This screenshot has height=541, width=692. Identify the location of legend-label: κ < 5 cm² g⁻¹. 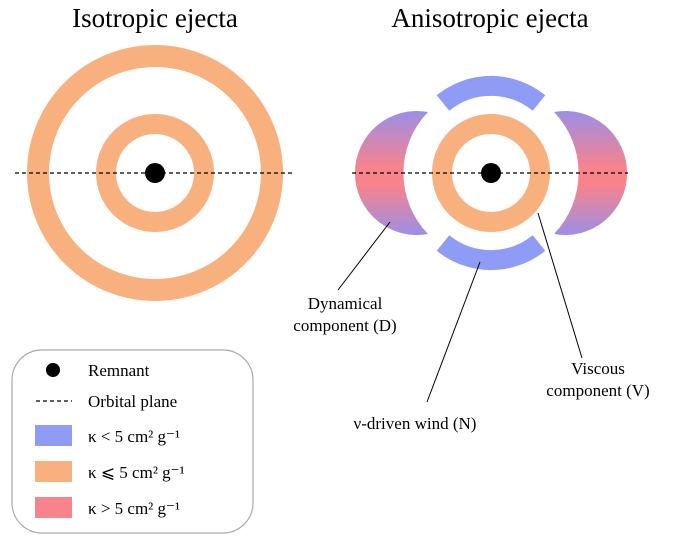
(134, 436).